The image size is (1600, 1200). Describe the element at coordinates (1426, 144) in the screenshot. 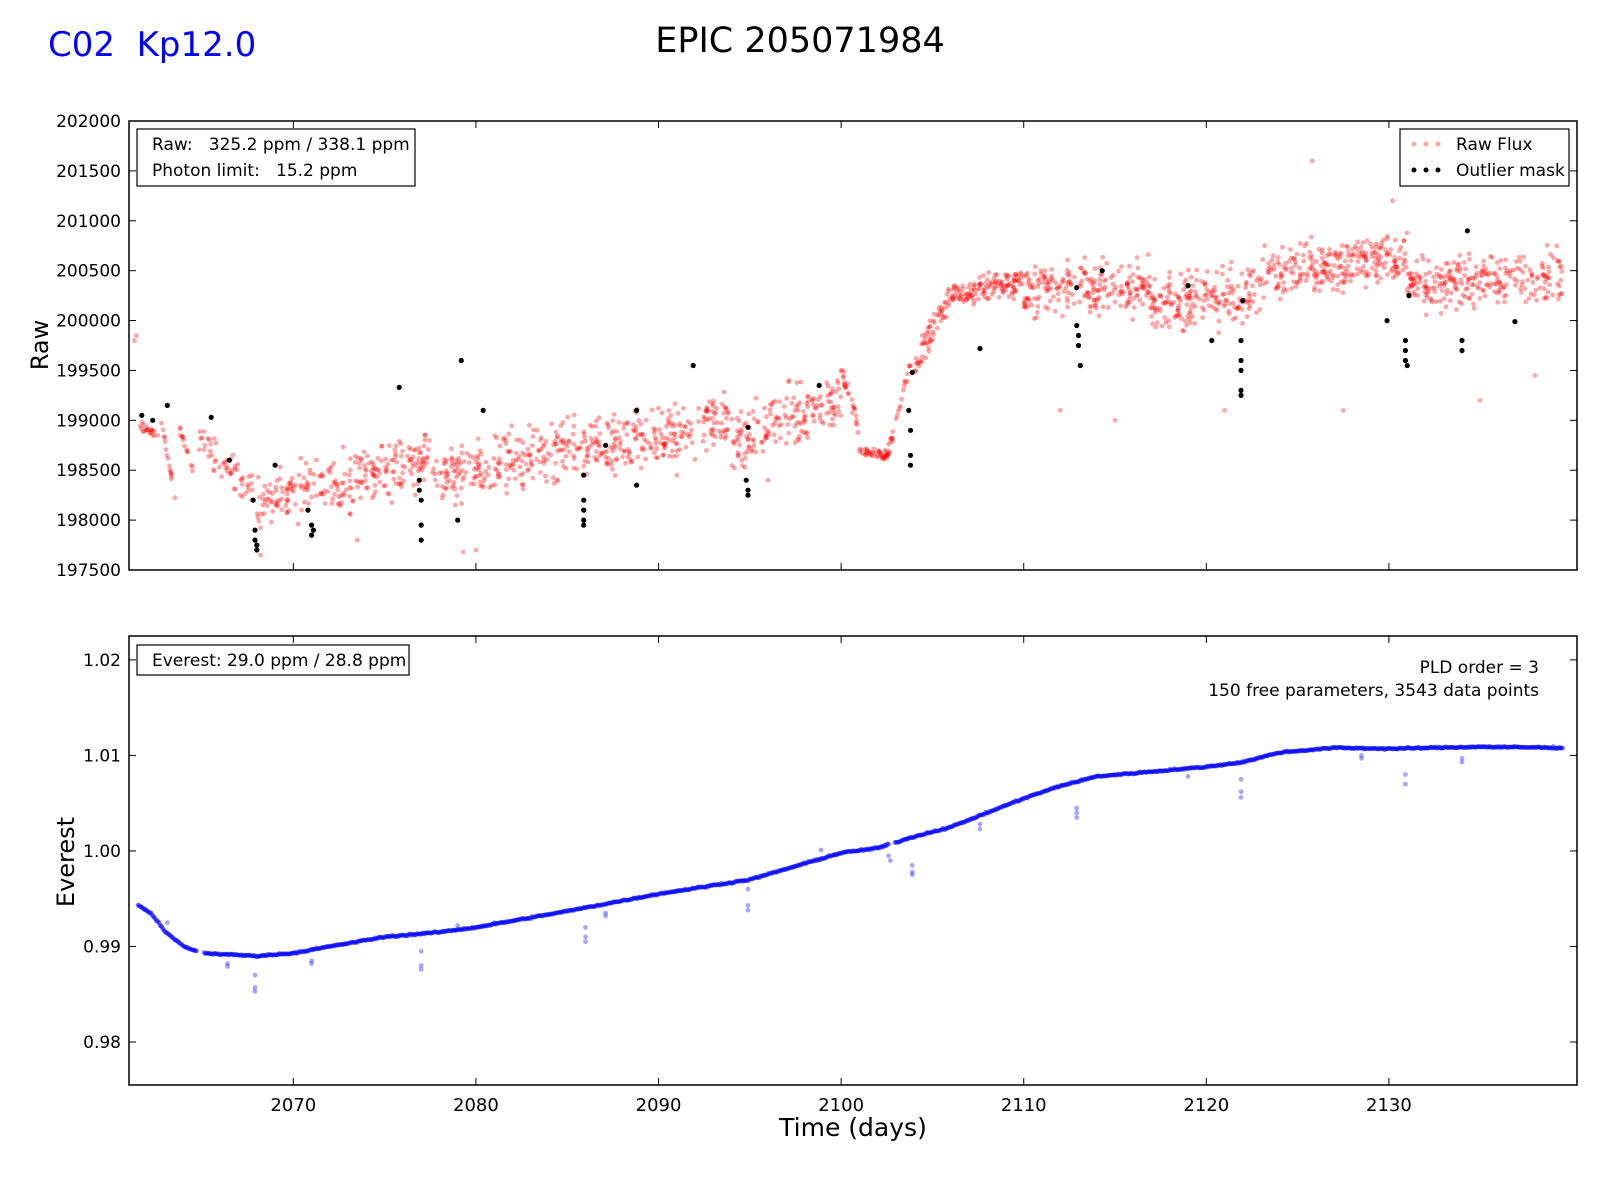

I see `legend-marker-raw-flux` at that location.